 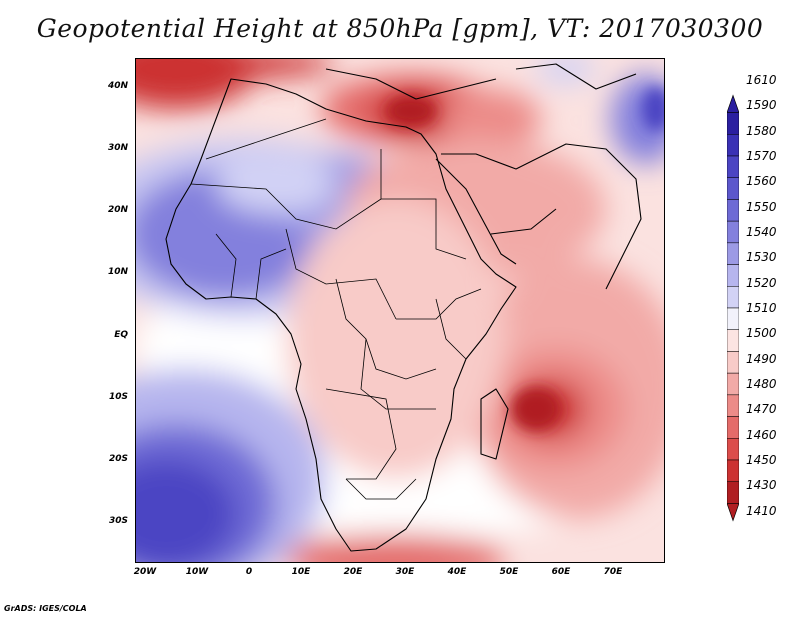 What do you see at coordinates (761, 409) in the screenshot?
I see `colorbar-level-label: 1470` at bounding box center [761, 409].